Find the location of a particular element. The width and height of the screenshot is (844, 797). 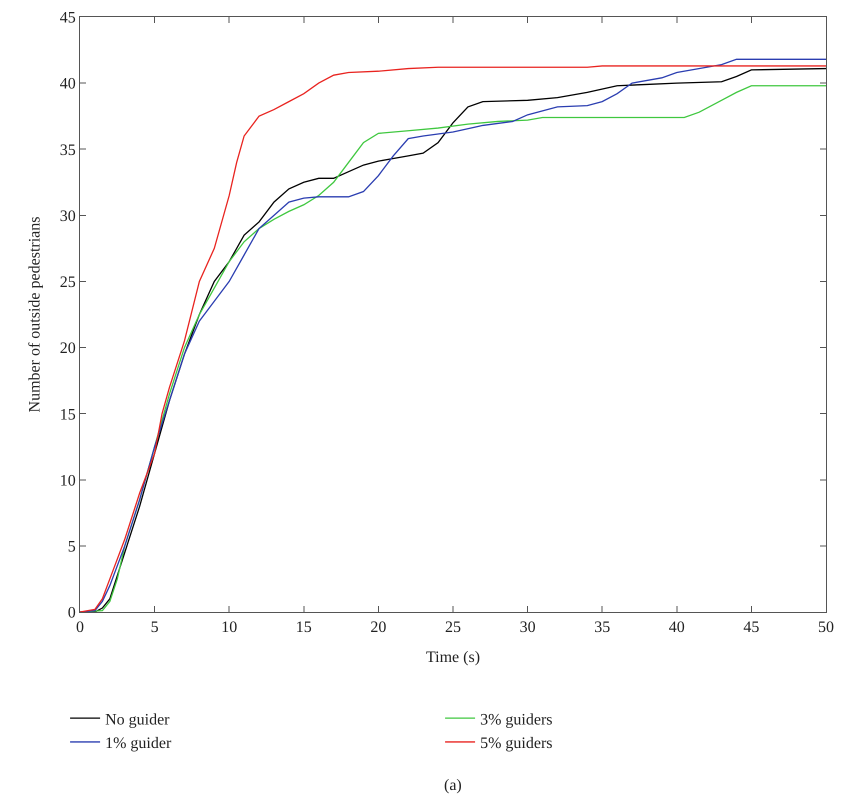

y-tick-label: 40 is located at coordinates (68, 84).